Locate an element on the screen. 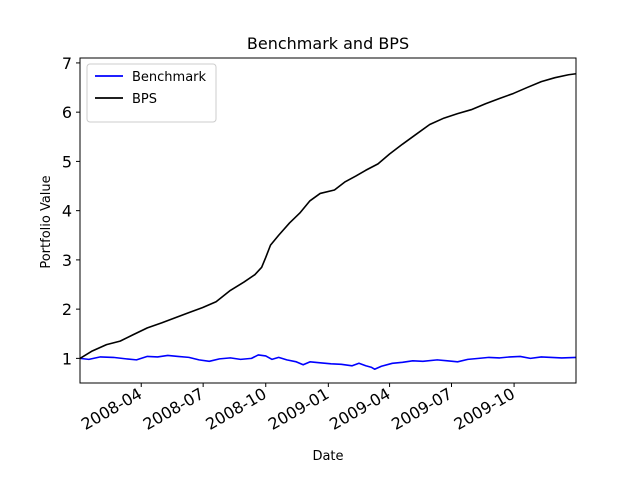 The width and height of the screenshot is (640, 480). y-tick-label: 3 is located at coordinates (67, 260).